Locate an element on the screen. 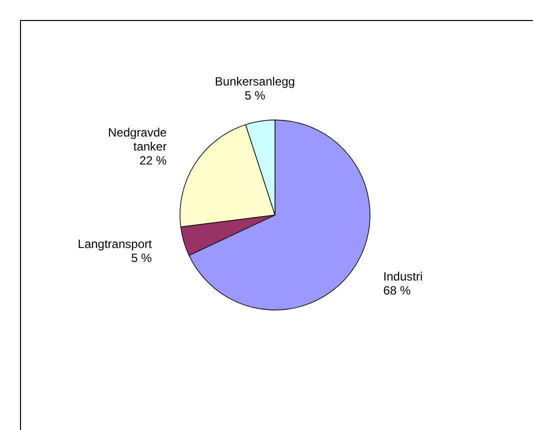  data-label: 68 % is located at coordinates (397, 291).